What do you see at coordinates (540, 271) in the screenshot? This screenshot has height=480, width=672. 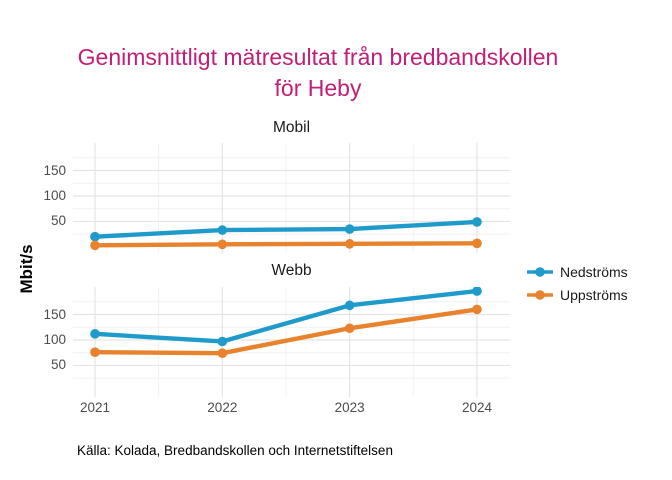 I see `nedstroms-line-icon` at bounding box center [540, 271].